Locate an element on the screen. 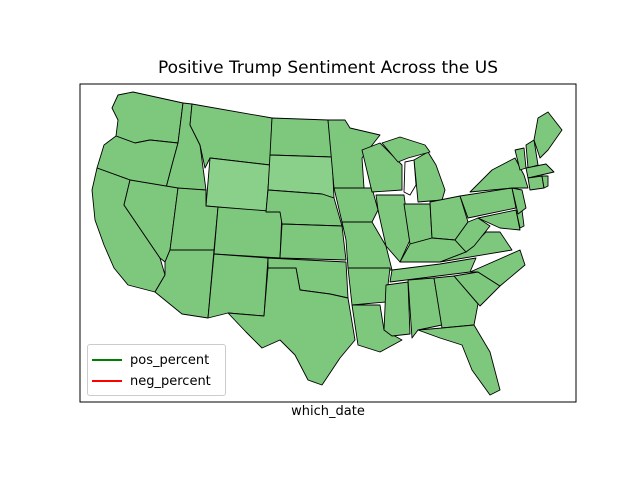 Image resolution: width=640 pixels, height=480 pixels. state-massachusetts is located at coordinates (540, 171).